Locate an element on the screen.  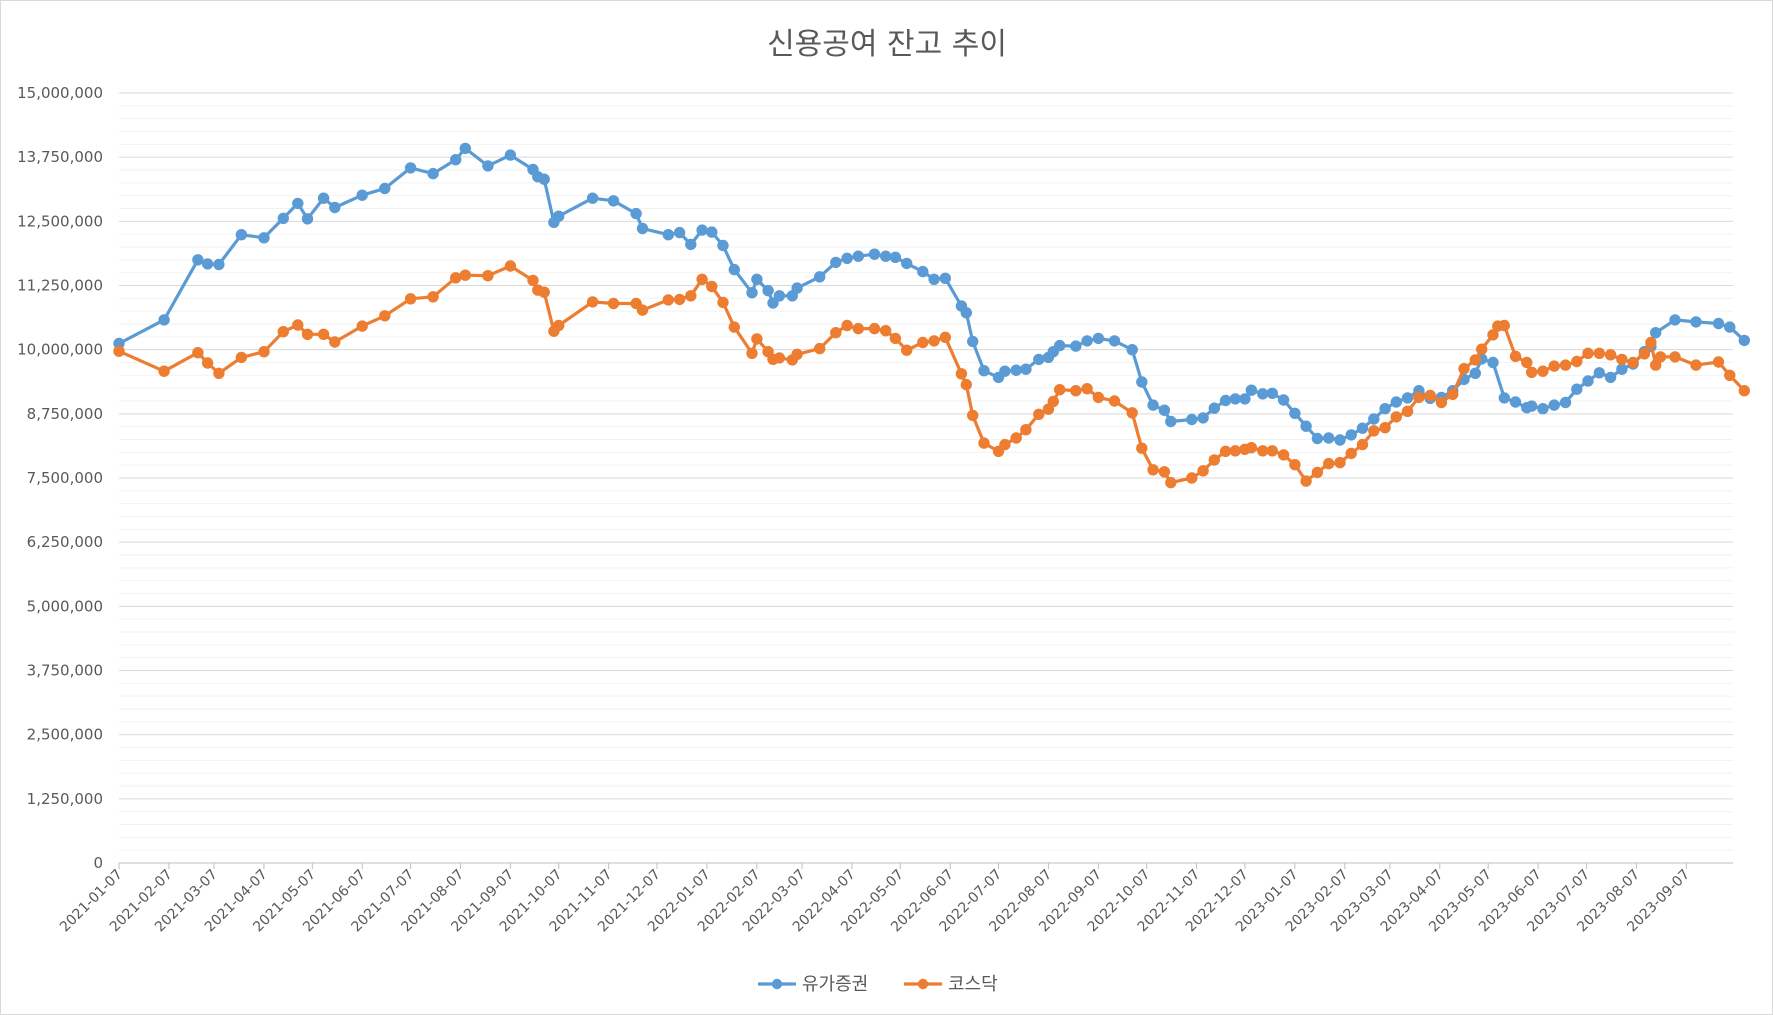
y-tick-label: 6,250,000 is located at coordinates (65, 542).